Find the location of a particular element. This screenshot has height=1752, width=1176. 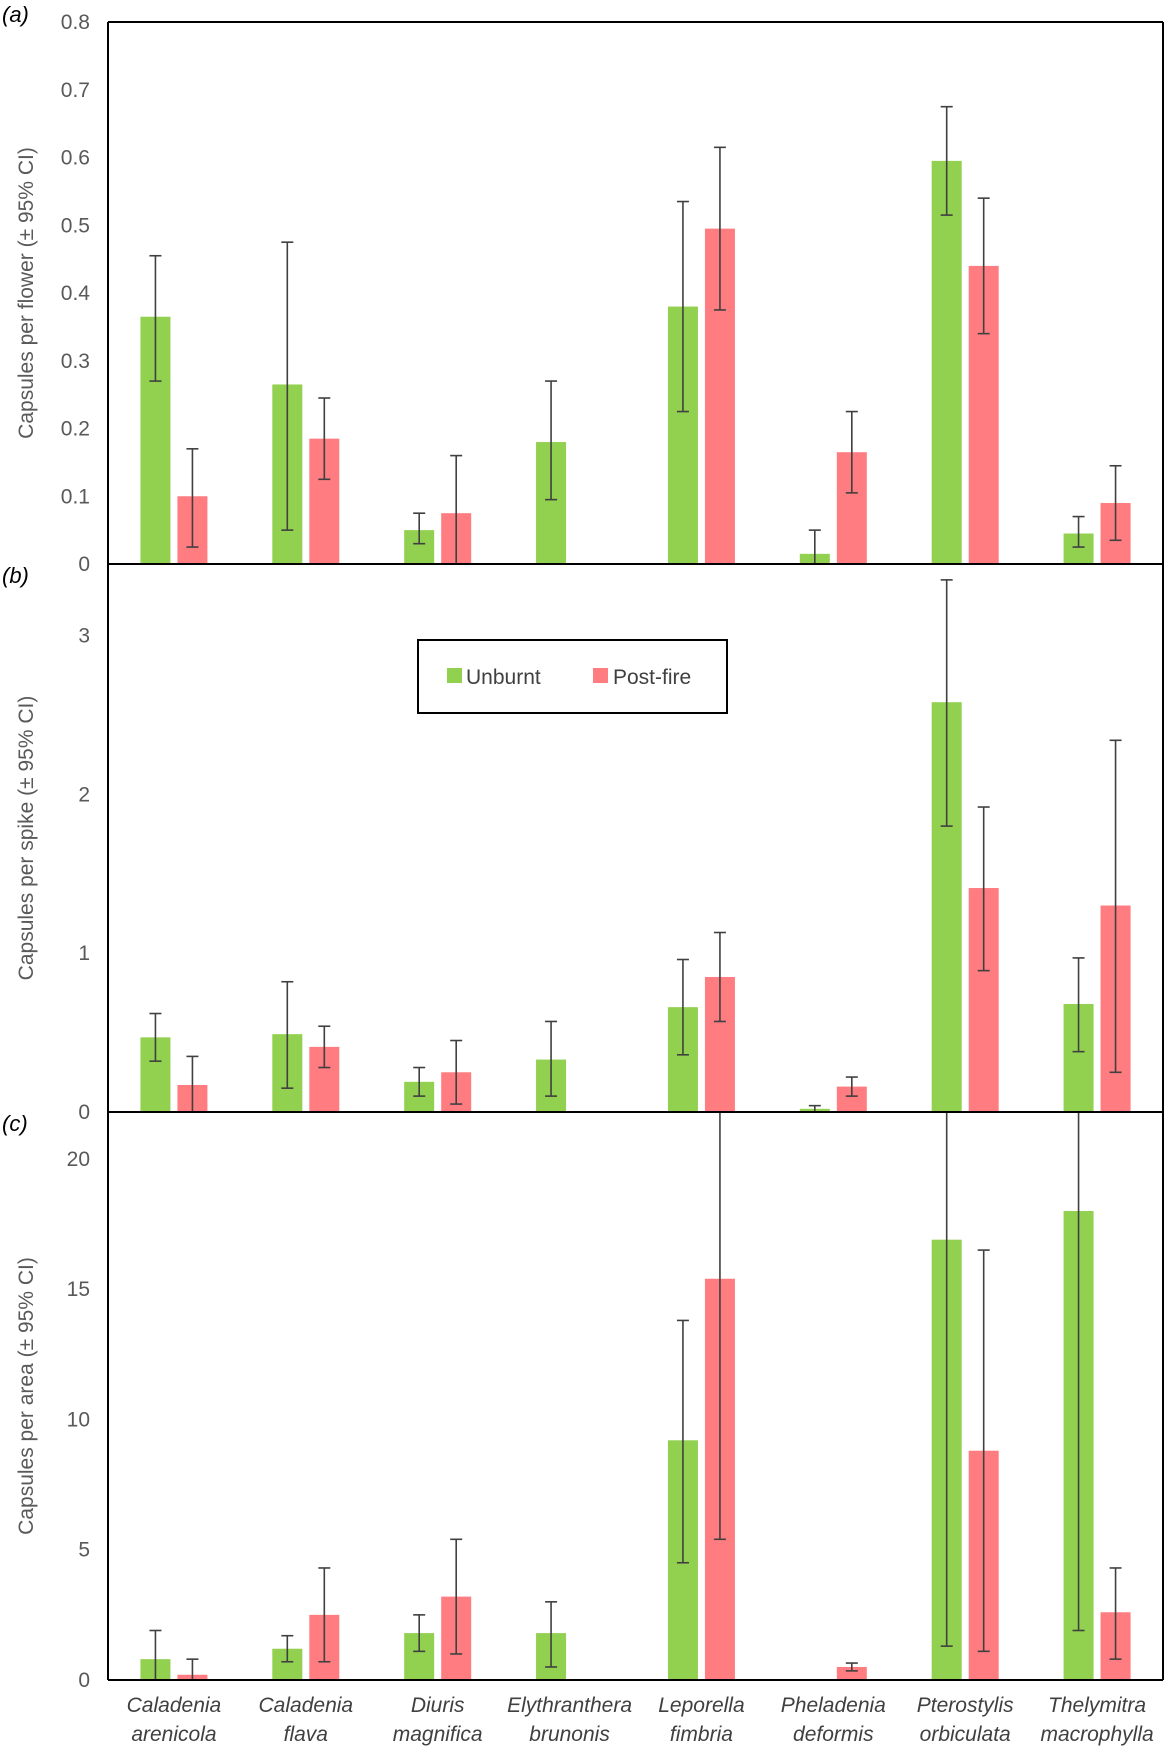

x-category-label-line2: flava is located at coordinates (306, 1734).